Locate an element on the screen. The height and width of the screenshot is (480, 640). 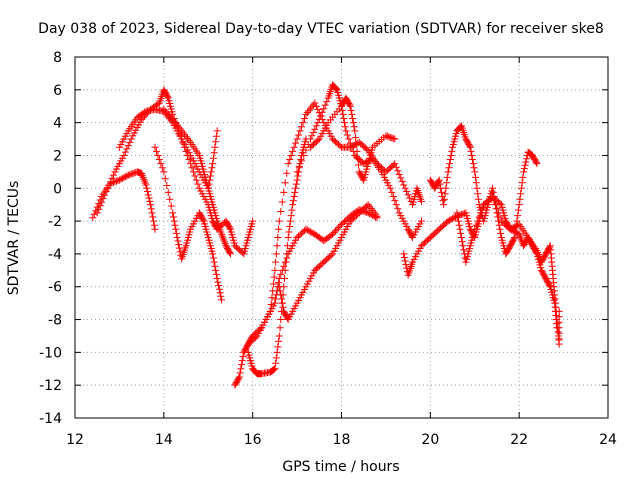
y-tick-label: -12 is located at coordinates (50, 386).